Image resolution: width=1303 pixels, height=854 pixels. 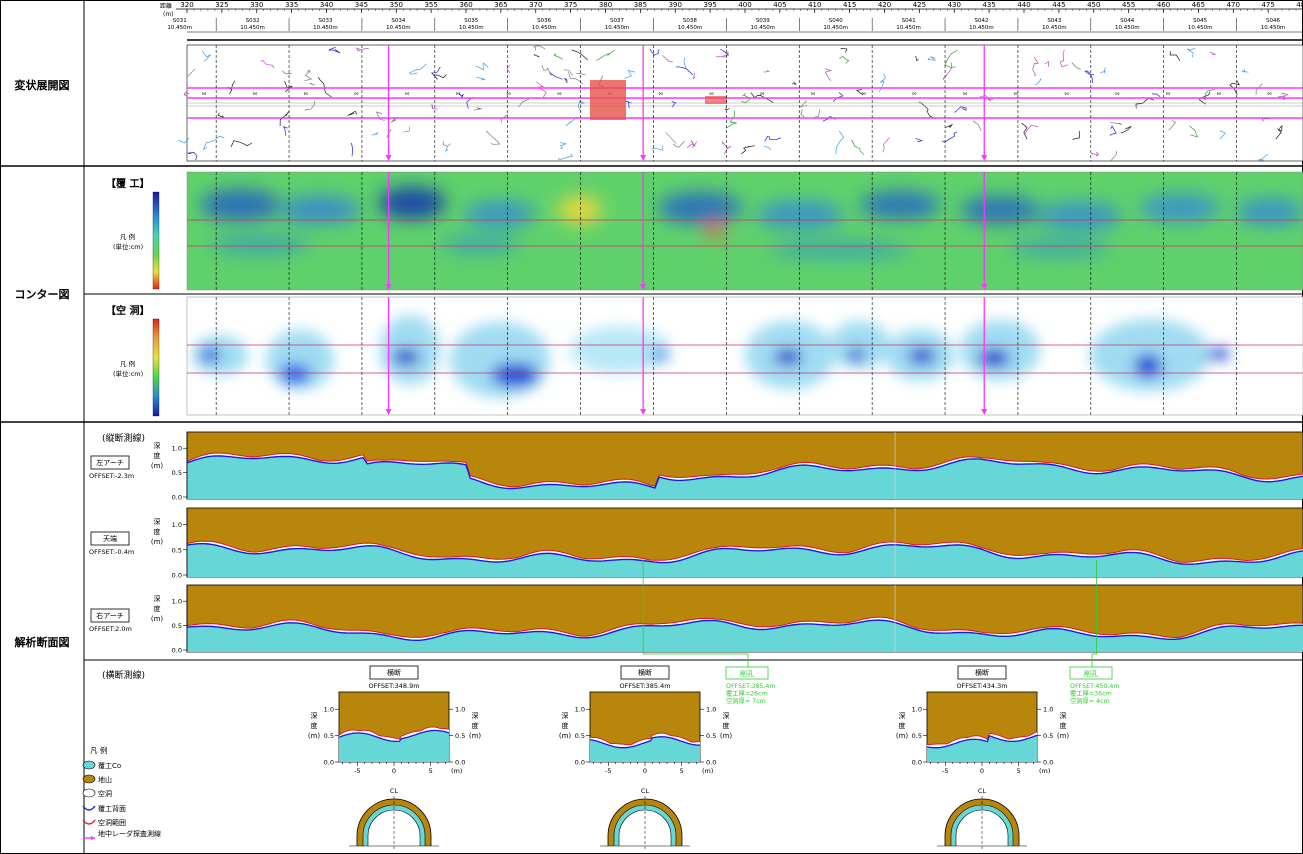 What do you see at coordinates (394, 771) in the screenshot?
I see `transverse-x-tick: 0` at bounding box center [394, 771].